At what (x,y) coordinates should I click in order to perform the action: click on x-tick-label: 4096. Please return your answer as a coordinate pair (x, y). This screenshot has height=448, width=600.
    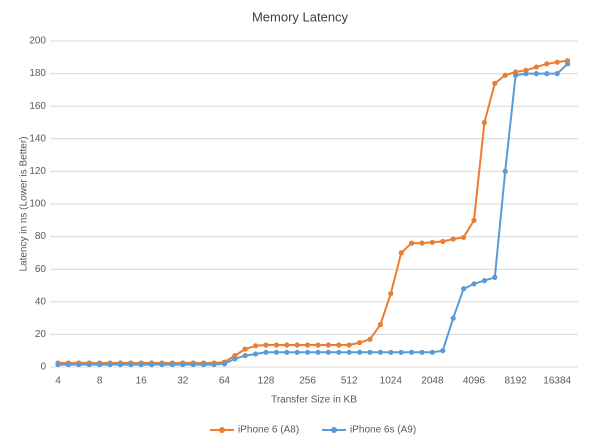
    Looking at the image, I should click on (474, 381).